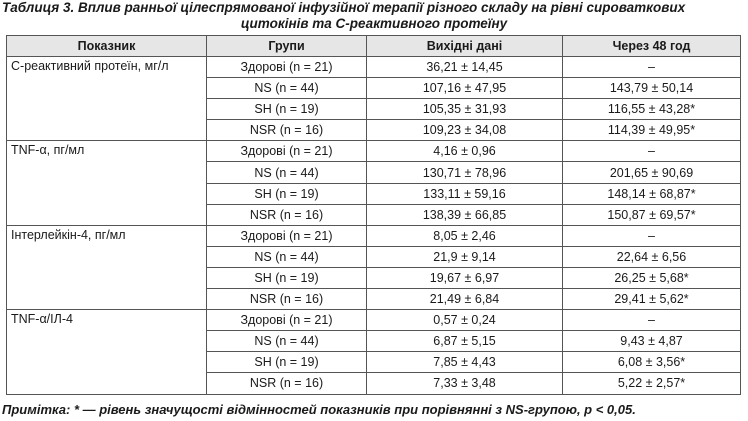  I want to click on caption-line-2: цитокінів та С-реактивного протеїну, so click(374, 23).